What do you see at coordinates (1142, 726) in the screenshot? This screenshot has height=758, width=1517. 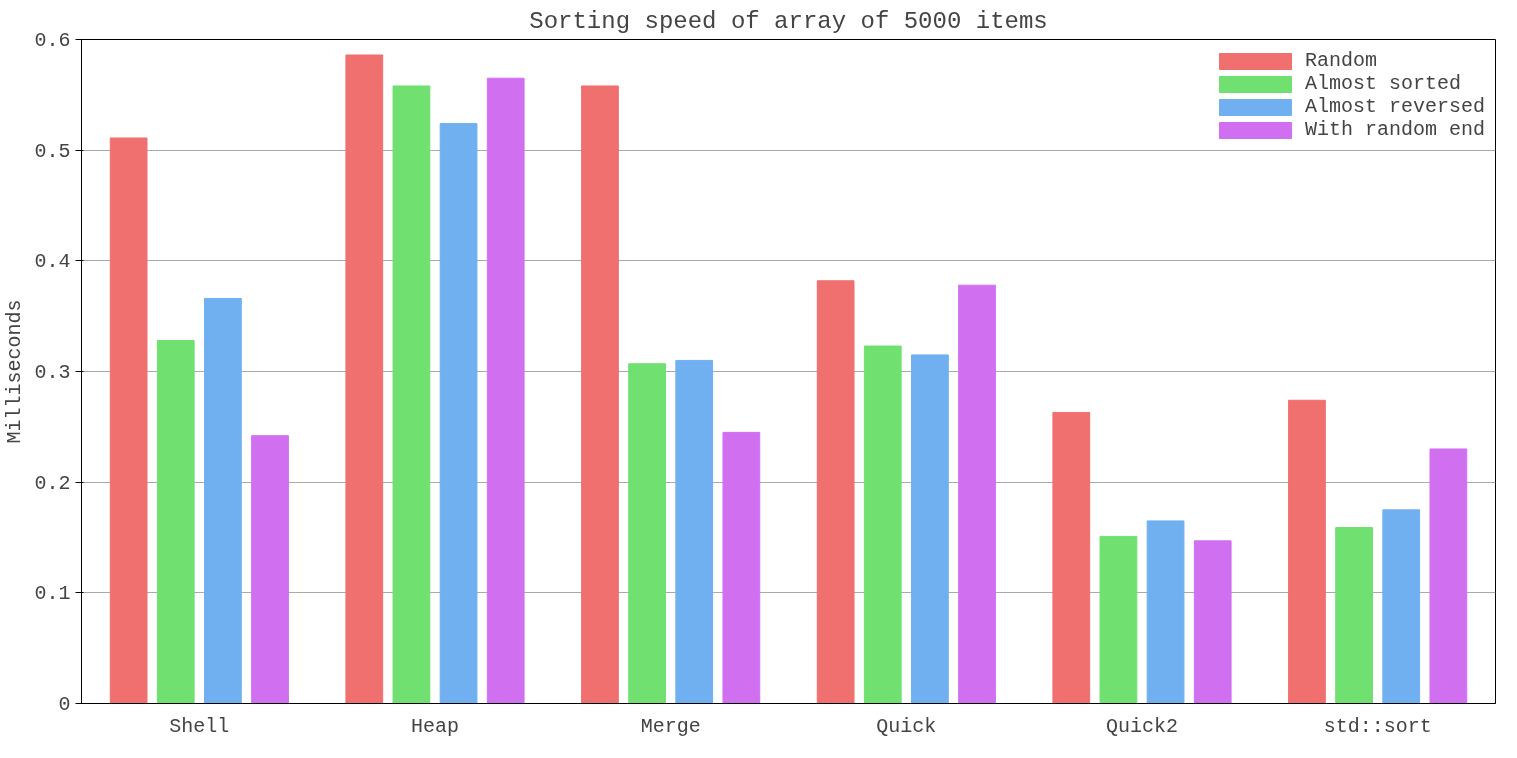 I see `x-tick-label: Quick2` at bounding box center [1142, 726].